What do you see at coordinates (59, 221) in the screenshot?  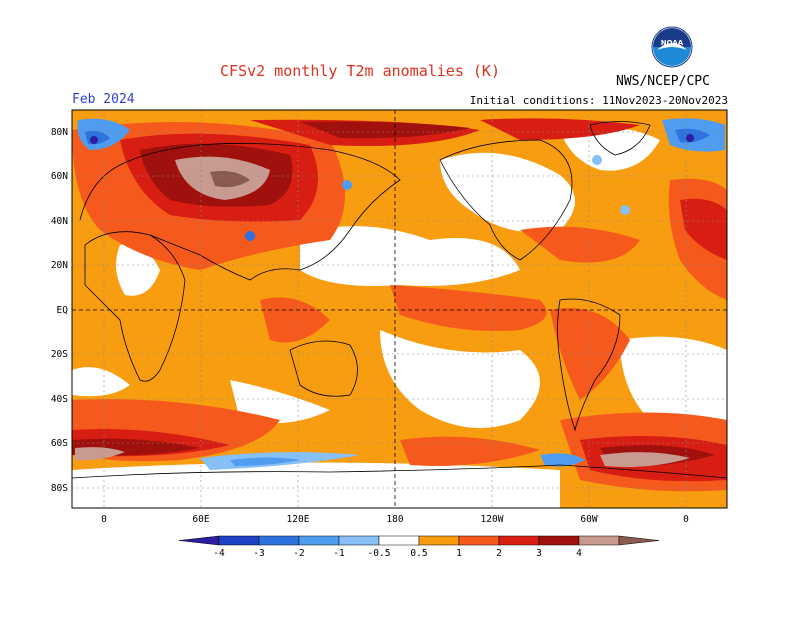 I see `lat-label: 40N` at bounding box center [59, 221].